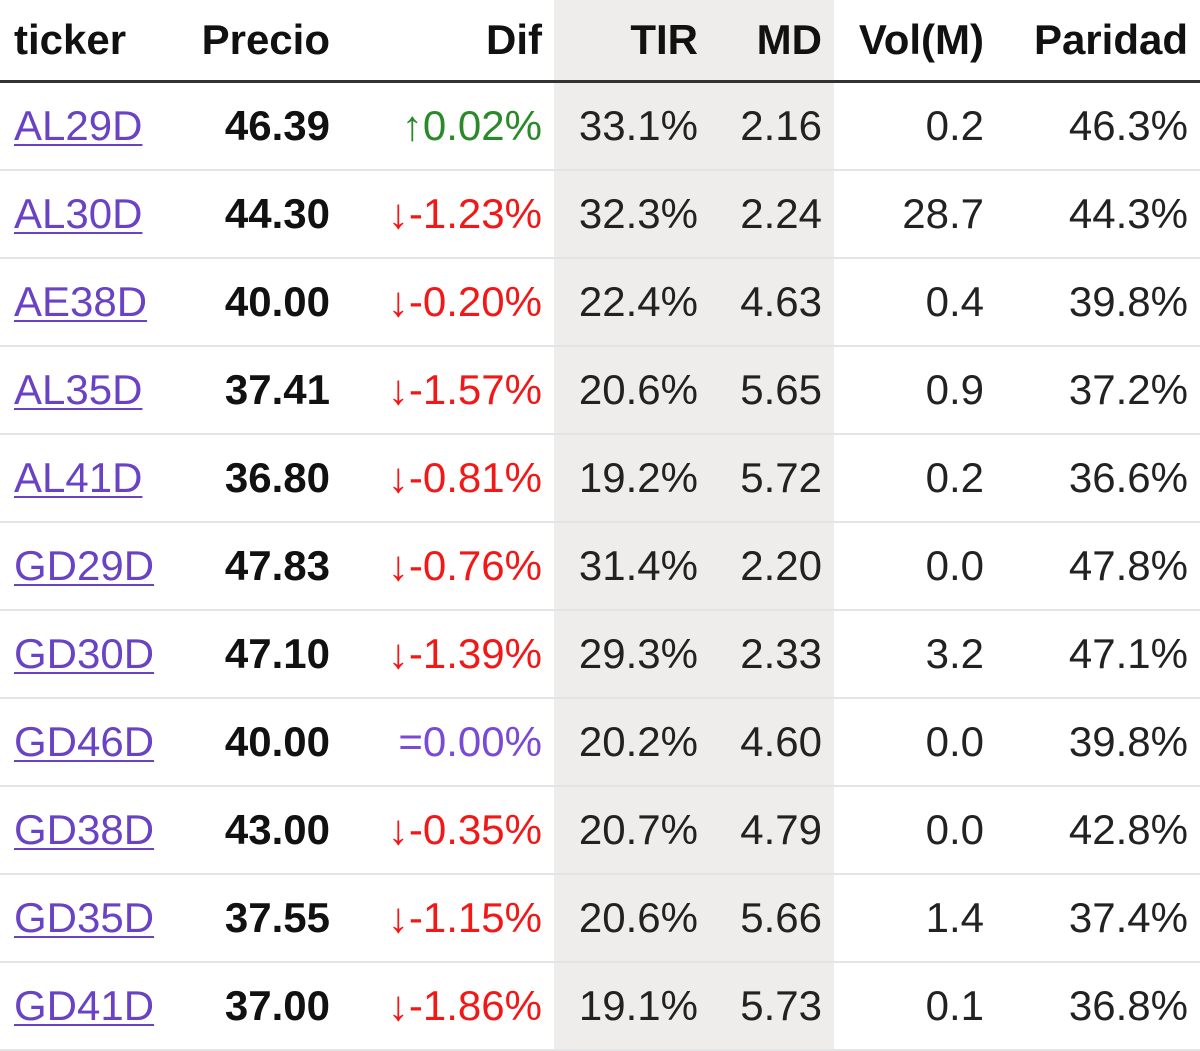  What do you see at coordinates (772, 566) in the screenshot?
I see `md-cell: 2.20` at bounding box center [772, 566].